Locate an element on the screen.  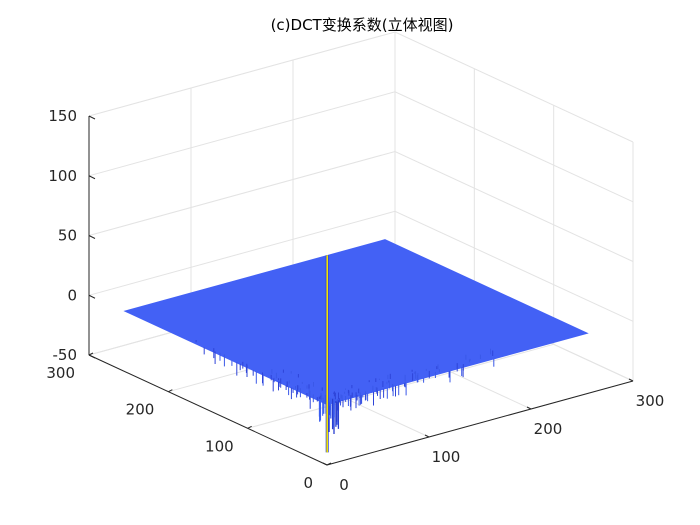
z-tick-label: -50 is located at coordinates (65, 355).